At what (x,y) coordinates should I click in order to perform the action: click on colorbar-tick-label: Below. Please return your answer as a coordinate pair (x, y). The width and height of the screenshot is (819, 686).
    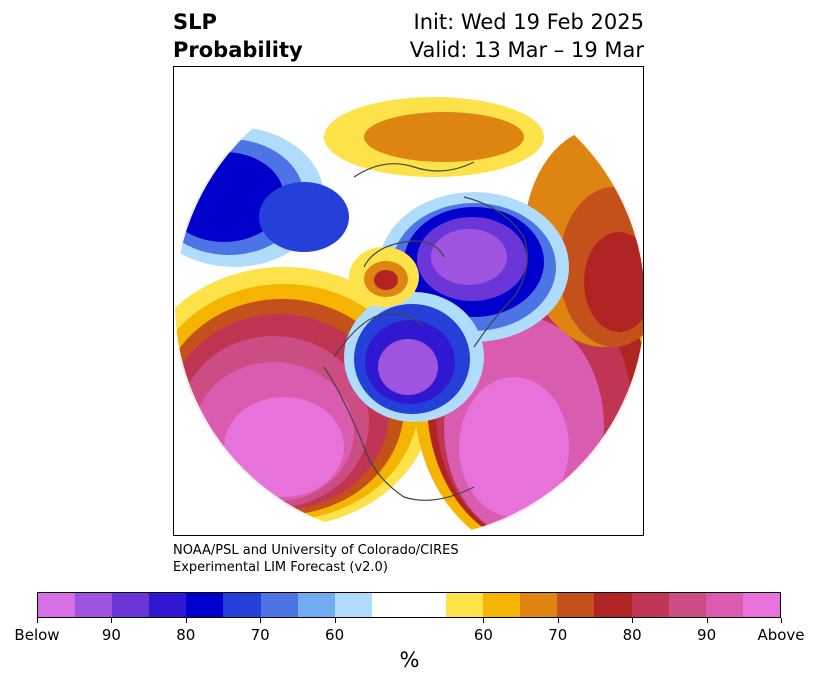
    Looking at the image, I should click on (37, 635).